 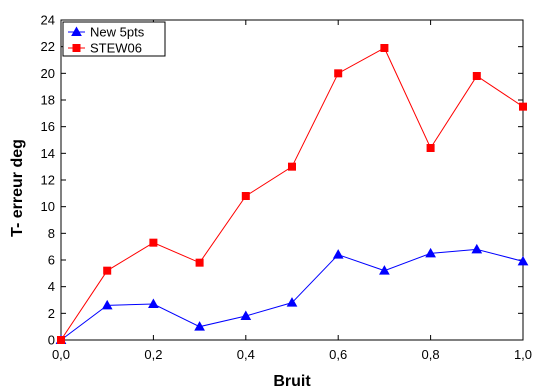 What do you see at coordinates (48, 206) in the screenshot?
I see `y-tick-label: 10` at bounding box center [48, 206].